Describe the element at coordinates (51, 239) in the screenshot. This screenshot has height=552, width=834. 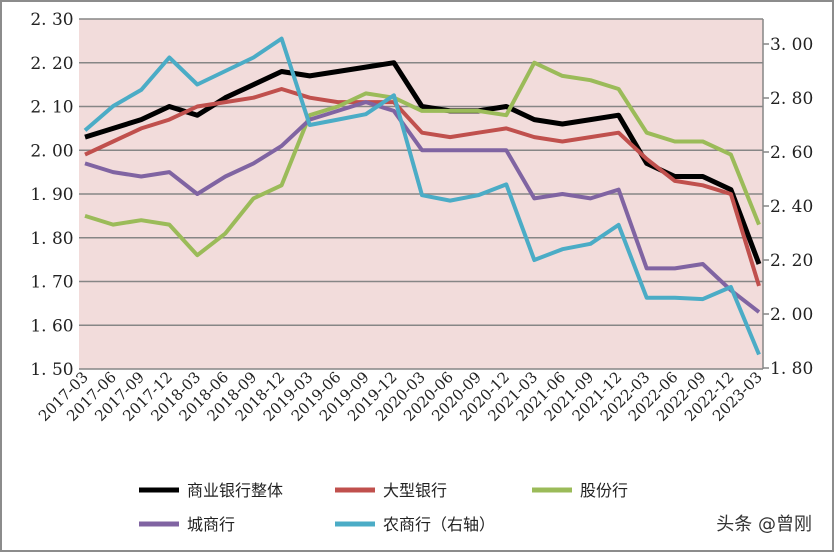
I see `left-tick-label: 1. 80` at that location.